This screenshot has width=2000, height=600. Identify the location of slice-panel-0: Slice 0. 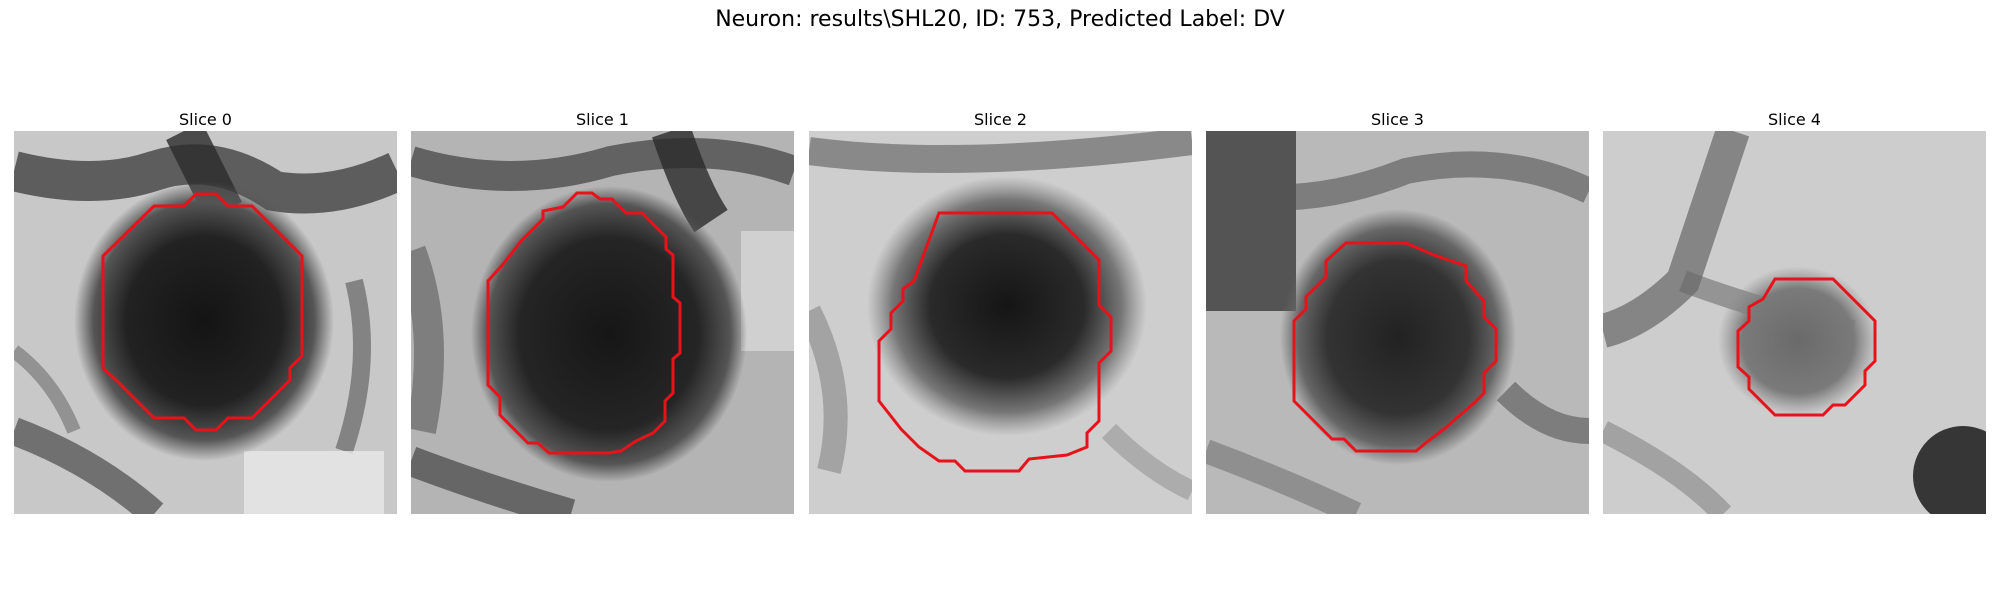
(205, 311).